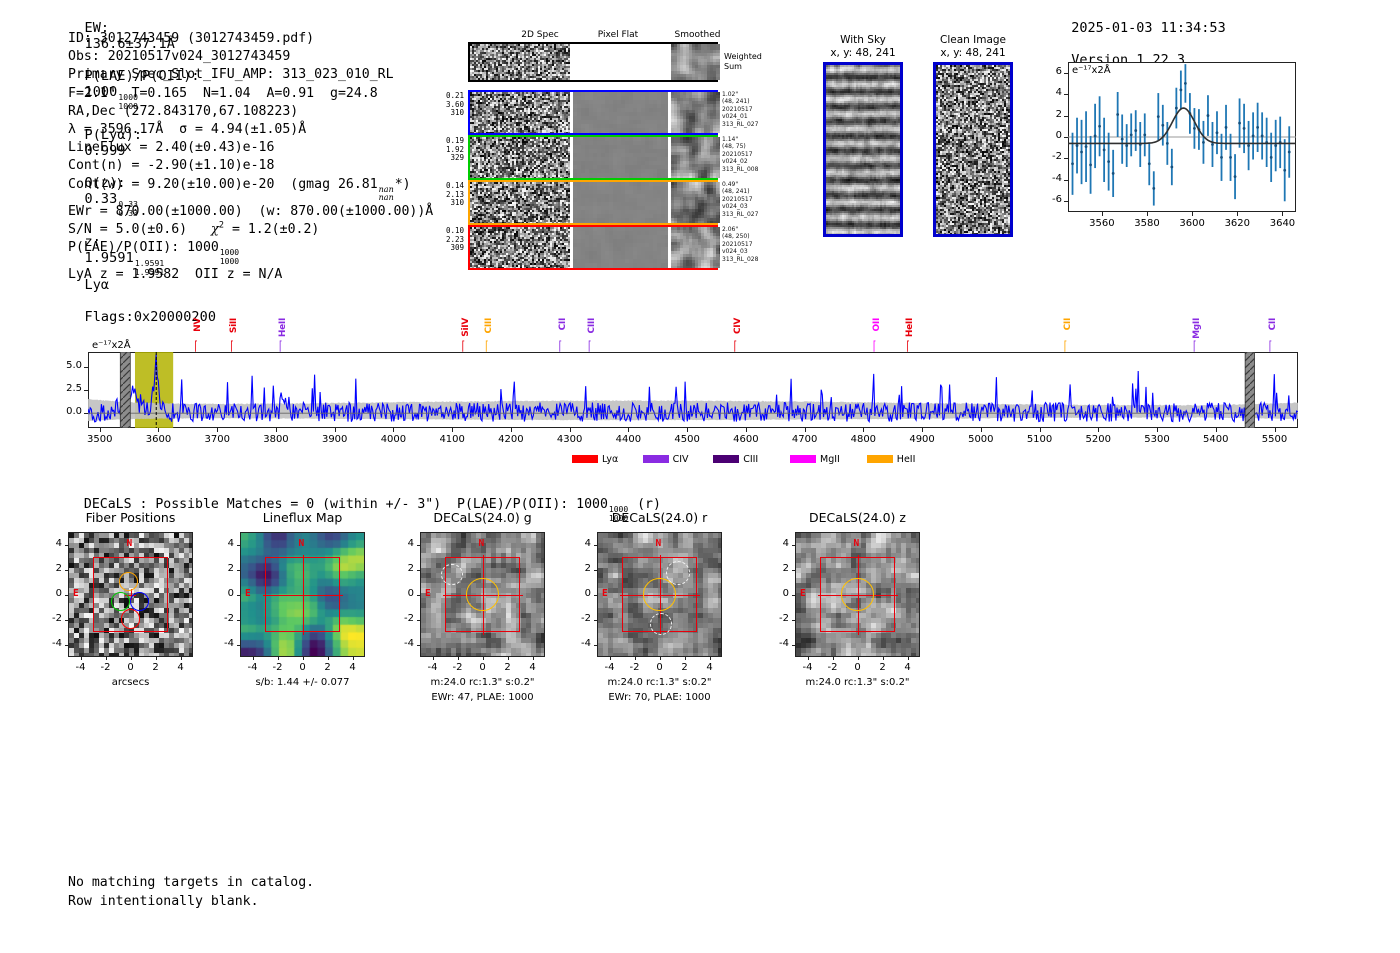  Describe the element at coordinates (150, 317) in the screenshot. I see `flags-value: Flags:0x20000200` at that location.